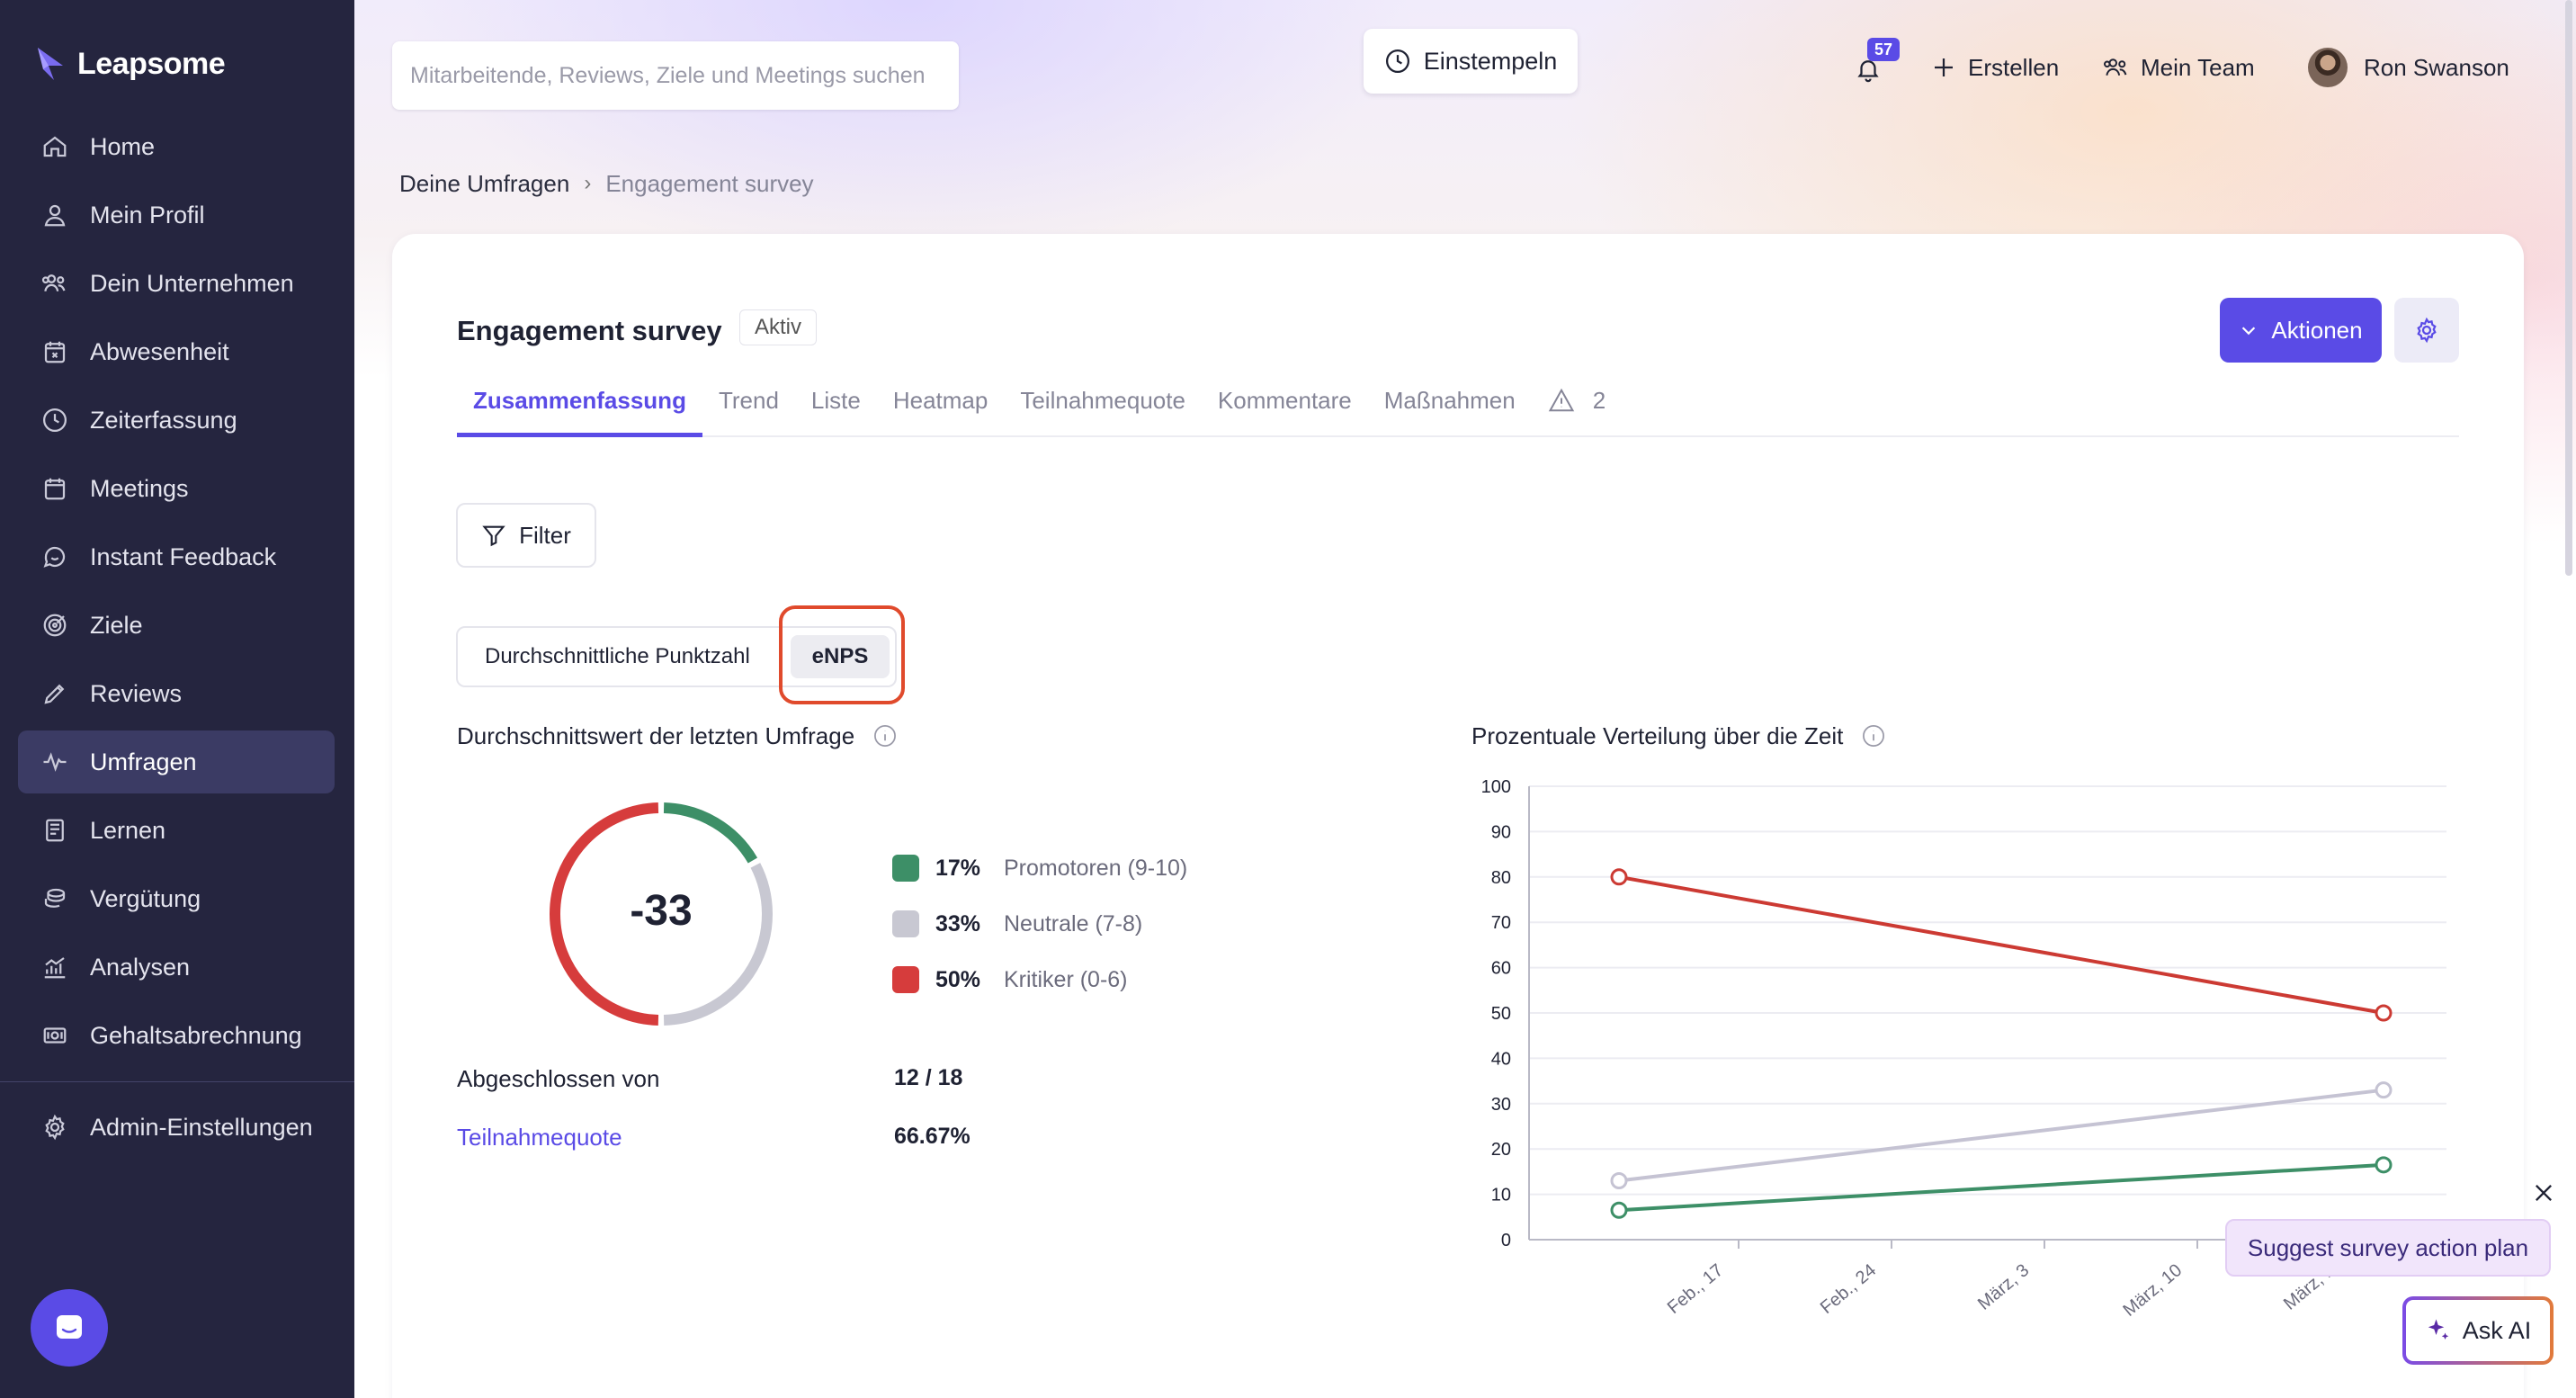 The image size is (2576, 1398). What do you see at coordinates (1449, 400) in the screenshot?
I see `tab-maßnahmen: Maßnahmen` at bounding box center [1449, 400].